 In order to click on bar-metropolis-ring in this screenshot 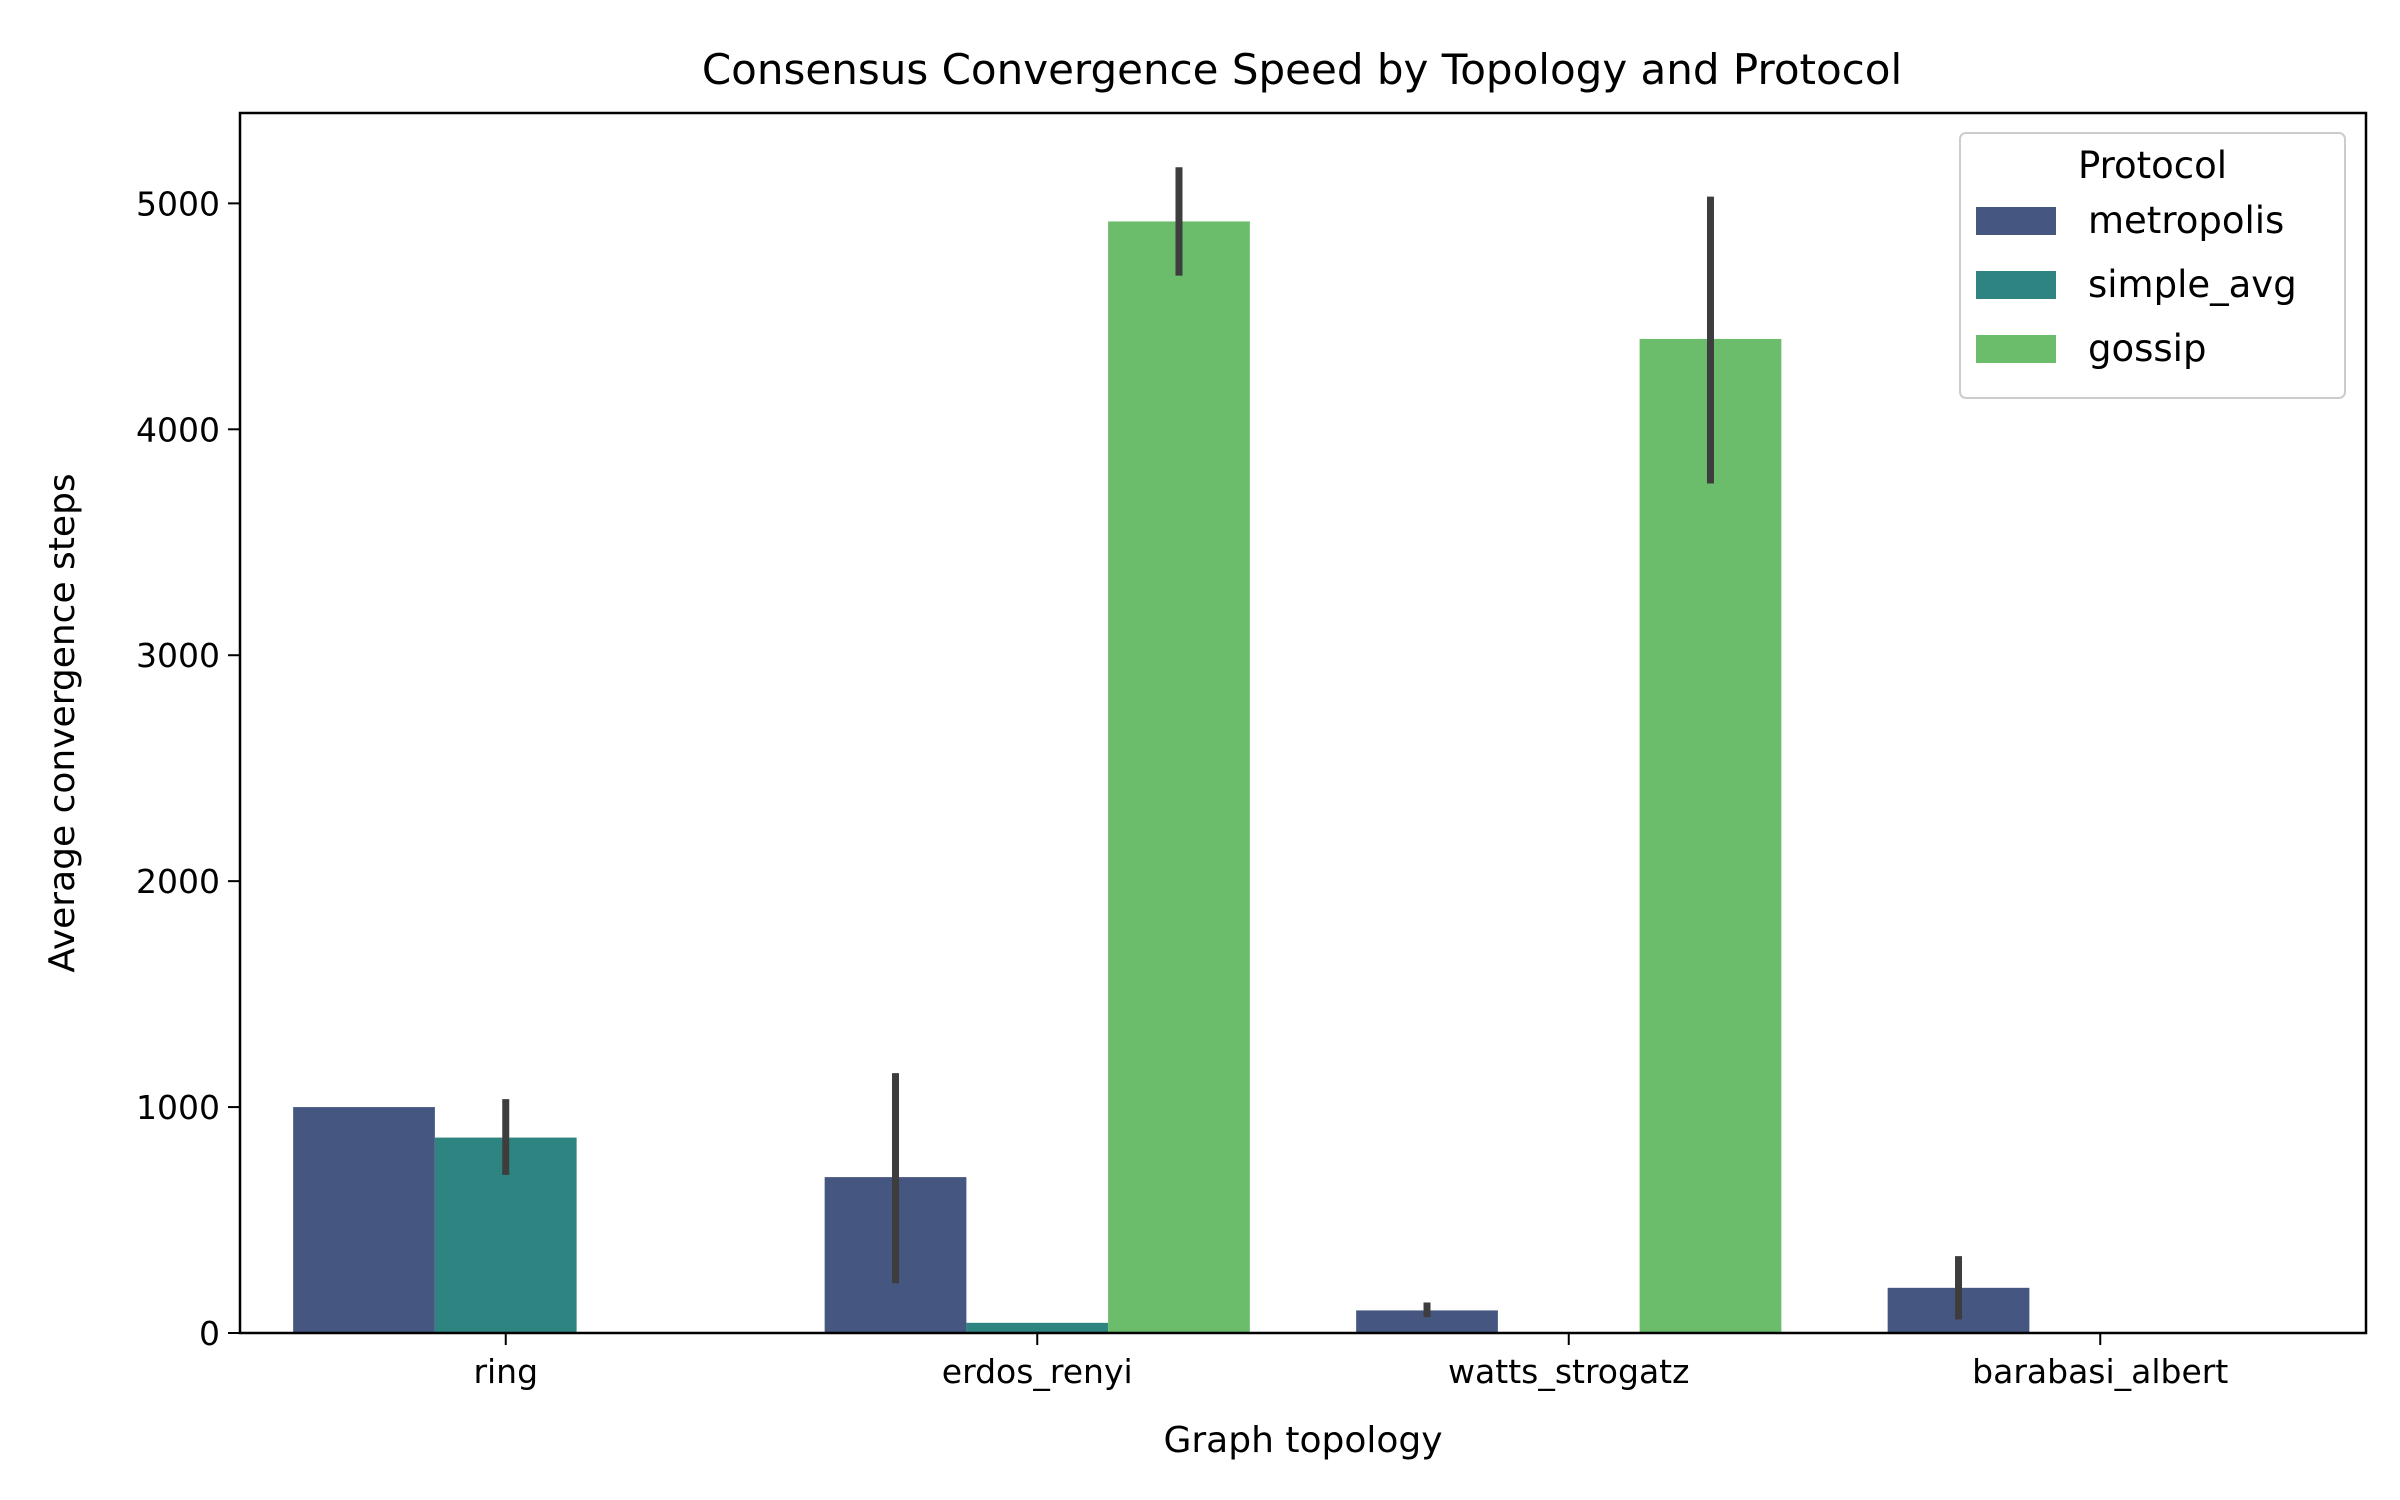, I will do `click(364, 1220)`.